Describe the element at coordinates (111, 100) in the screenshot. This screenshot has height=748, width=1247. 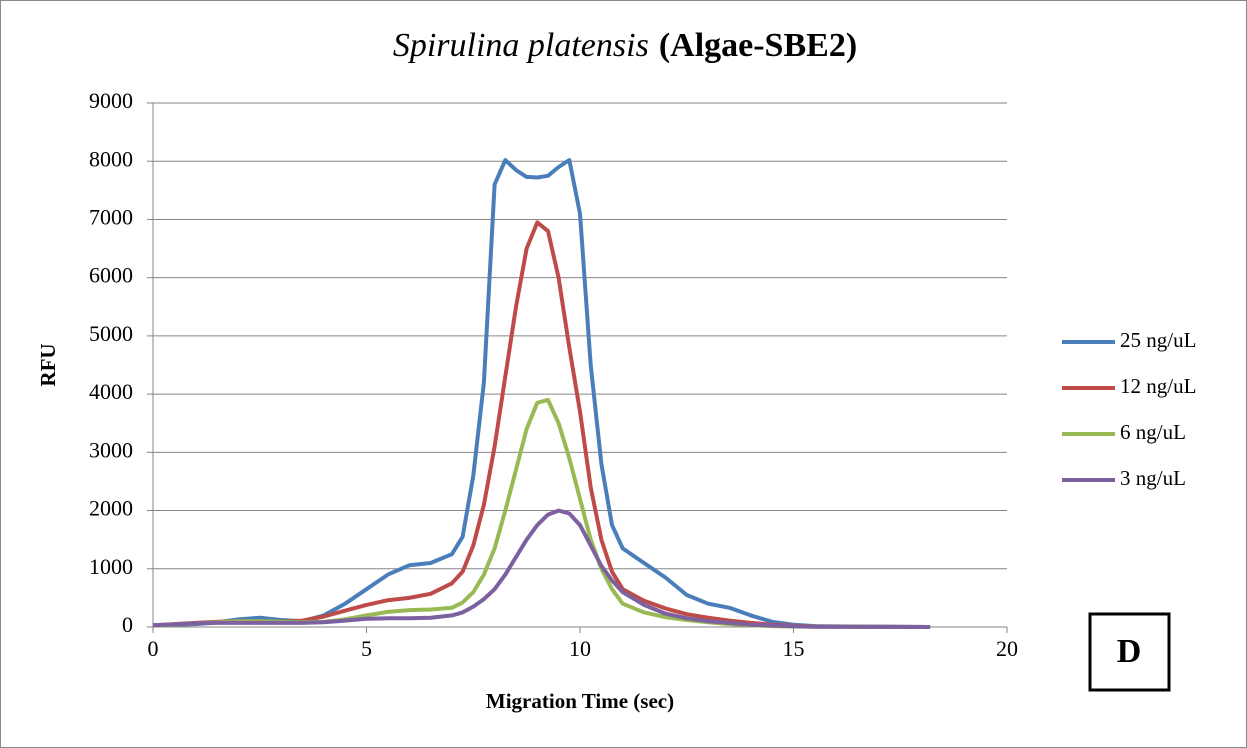
I see `y-tick-label: 9000` at that location.